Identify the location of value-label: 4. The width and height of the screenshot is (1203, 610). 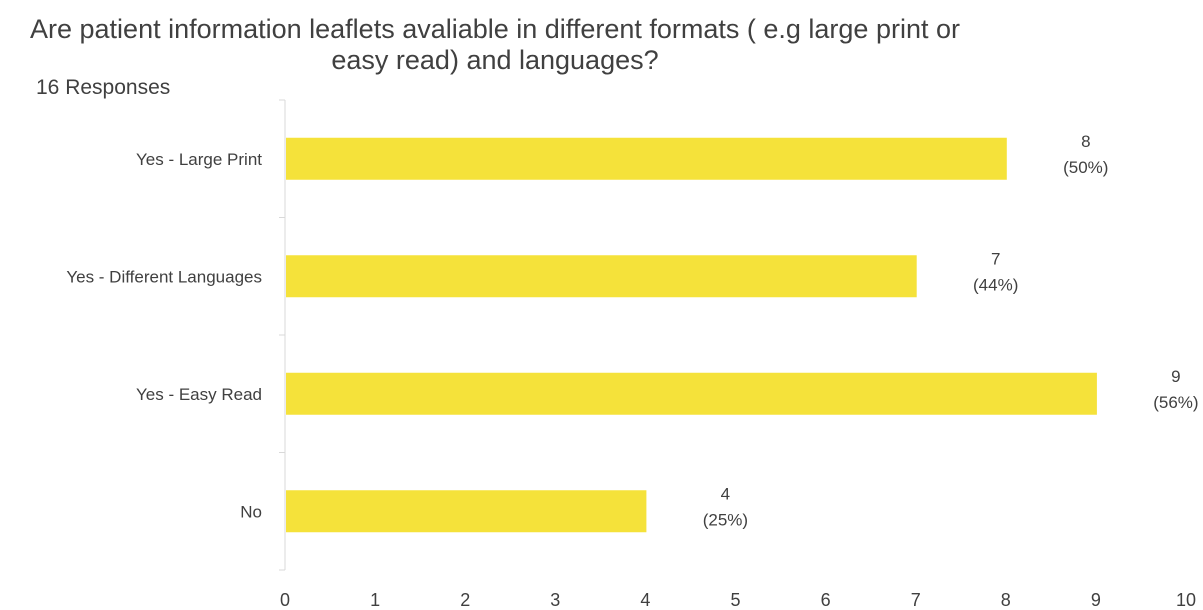
(725, 493).